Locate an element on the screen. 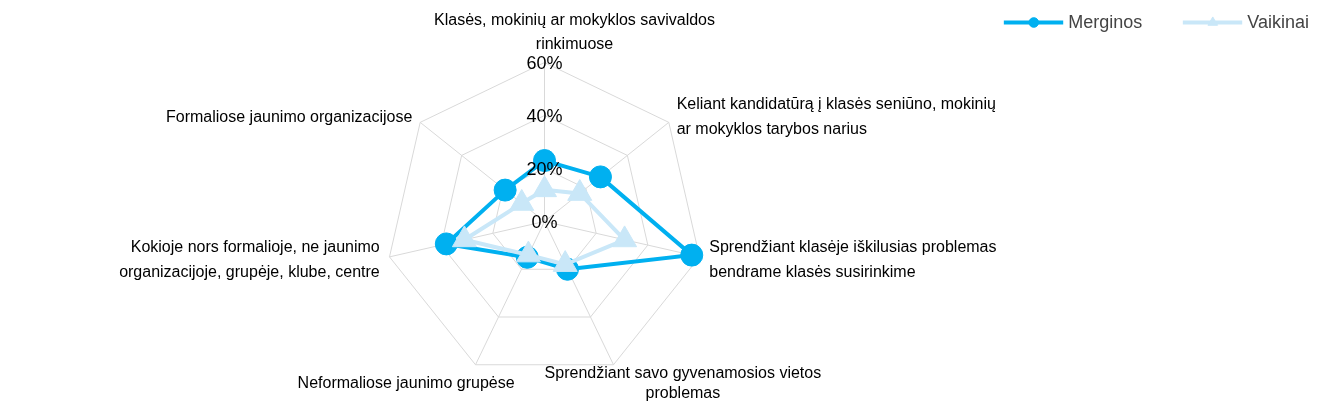 This screenshot has height=408, width=1319. spoke-label: Klasės, mokinių ar mokyklos savivaldos rinkimuose is located at coordinates (574, 31).